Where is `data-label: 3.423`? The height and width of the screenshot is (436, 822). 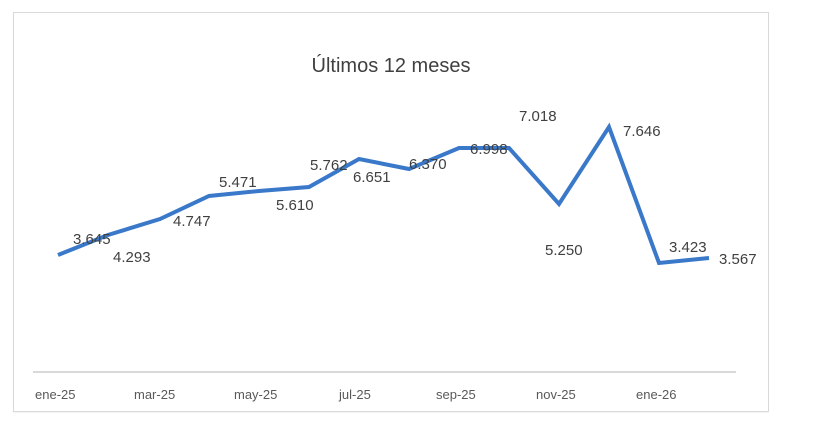
data-label: 3.423 is located at coordinates (688, 247).